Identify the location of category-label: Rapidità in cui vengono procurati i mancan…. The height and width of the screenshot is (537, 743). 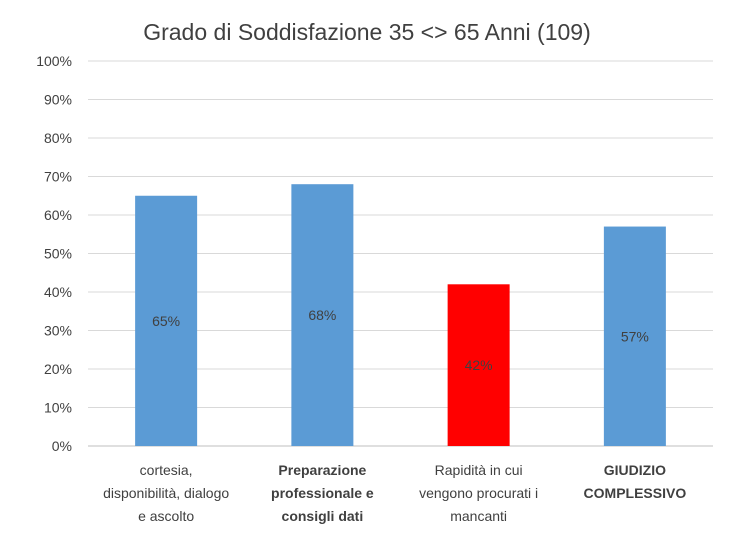
(478, 493).